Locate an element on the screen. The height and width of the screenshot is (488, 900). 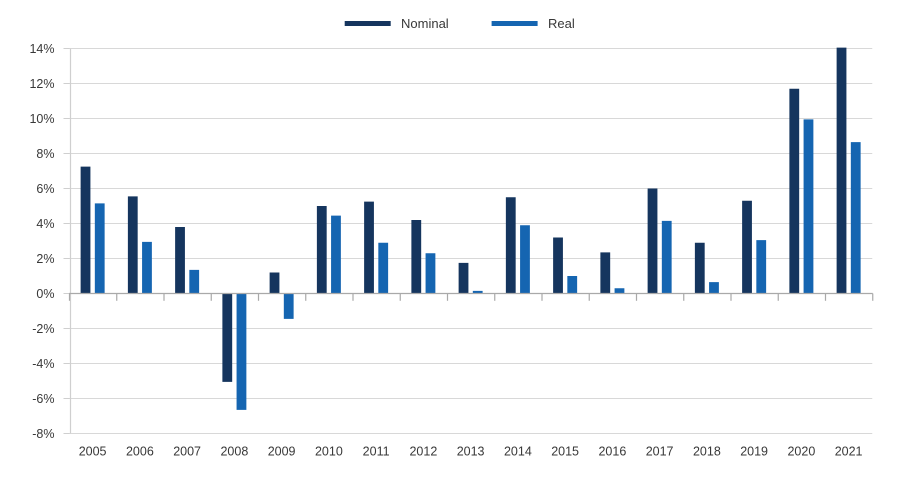
svg-text: 6% is located at coordinates (45, 189).